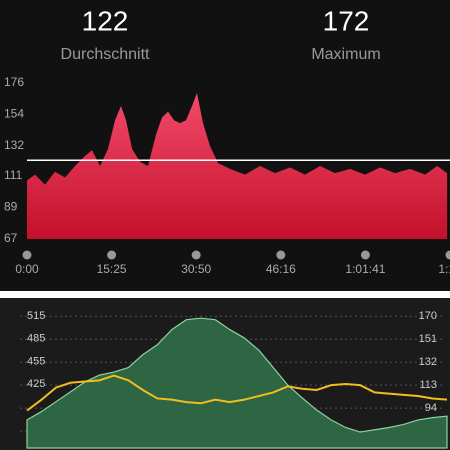 The height and width of the screenshot is (450, 450). I want to click on y2-tick-label: 94, so click(431, 408).